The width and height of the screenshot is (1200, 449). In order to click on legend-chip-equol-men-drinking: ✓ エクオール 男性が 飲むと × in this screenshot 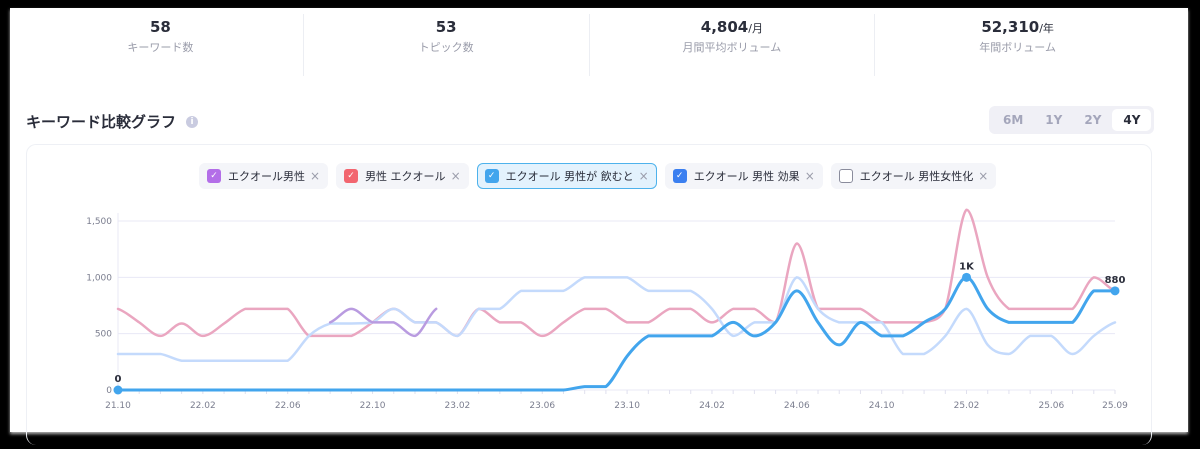, I will do `click(566, 176)`.